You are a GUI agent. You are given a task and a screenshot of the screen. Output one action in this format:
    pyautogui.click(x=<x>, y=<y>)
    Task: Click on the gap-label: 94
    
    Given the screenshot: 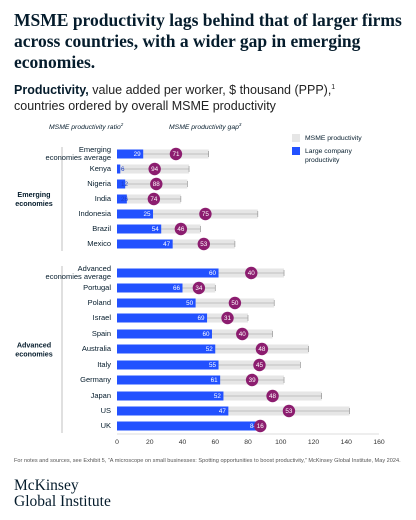 What is the action you would take?
    pyautogui.click(x=155, y=169)
    